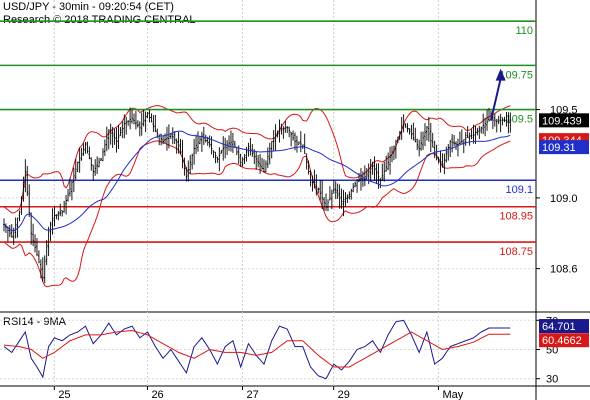 The image size is (590, 400). Describe the element at coordinates (516, 75) in the screenshot. I see `level-label: 109.75` at that location.